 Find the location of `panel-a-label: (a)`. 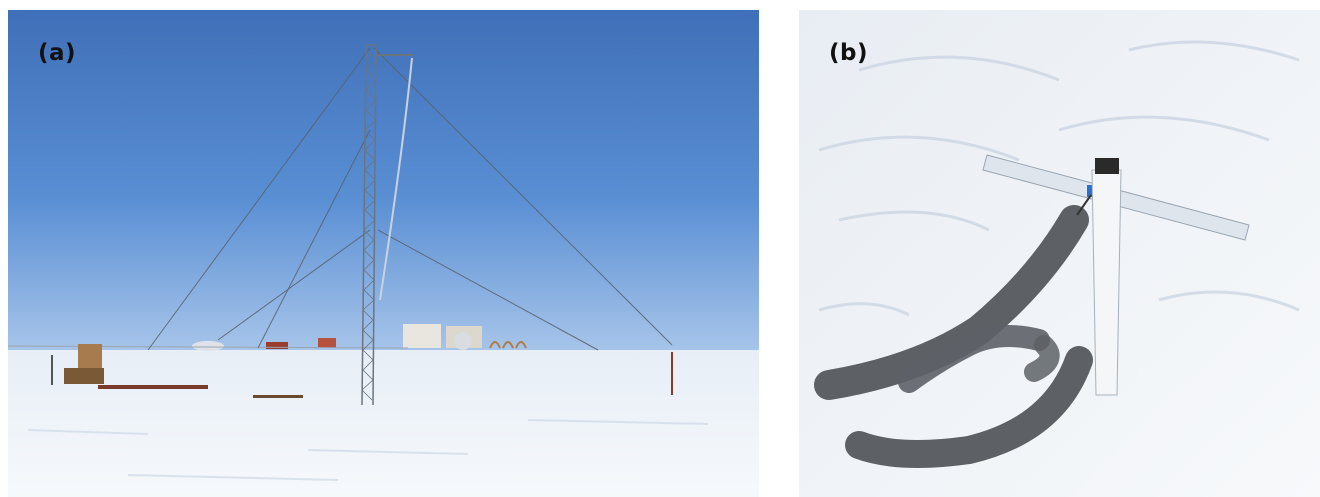

panel-a-label: (a) is located at coordinates (57, 53).